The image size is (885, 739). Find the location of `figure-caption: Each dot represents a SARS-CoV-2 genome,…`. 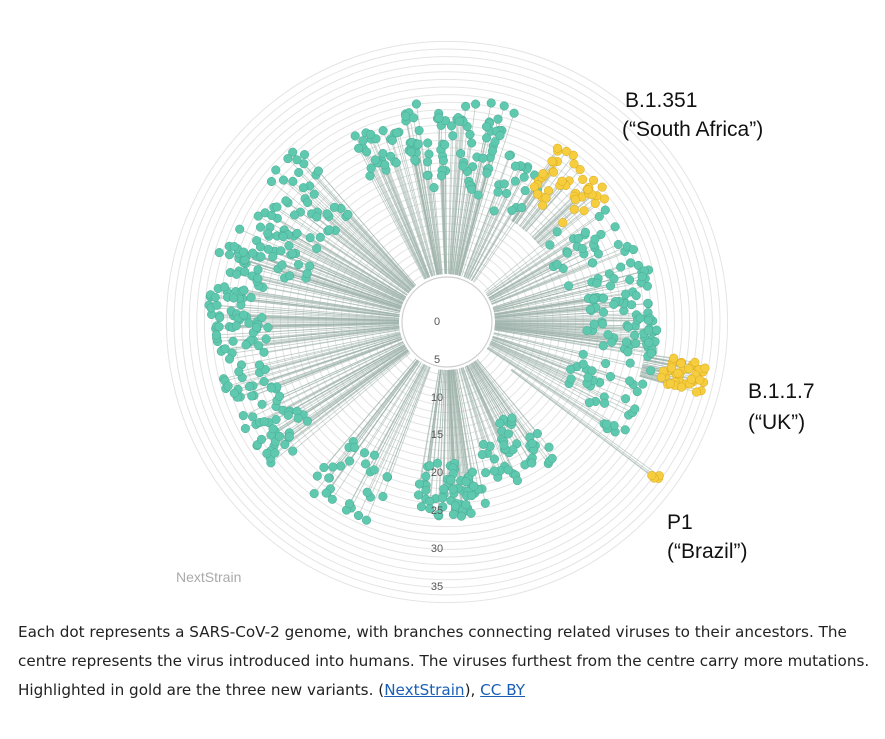

figure-caption: Each dot represents a SARS-CoV-2 genome,… is located at coordinates (448, 661).